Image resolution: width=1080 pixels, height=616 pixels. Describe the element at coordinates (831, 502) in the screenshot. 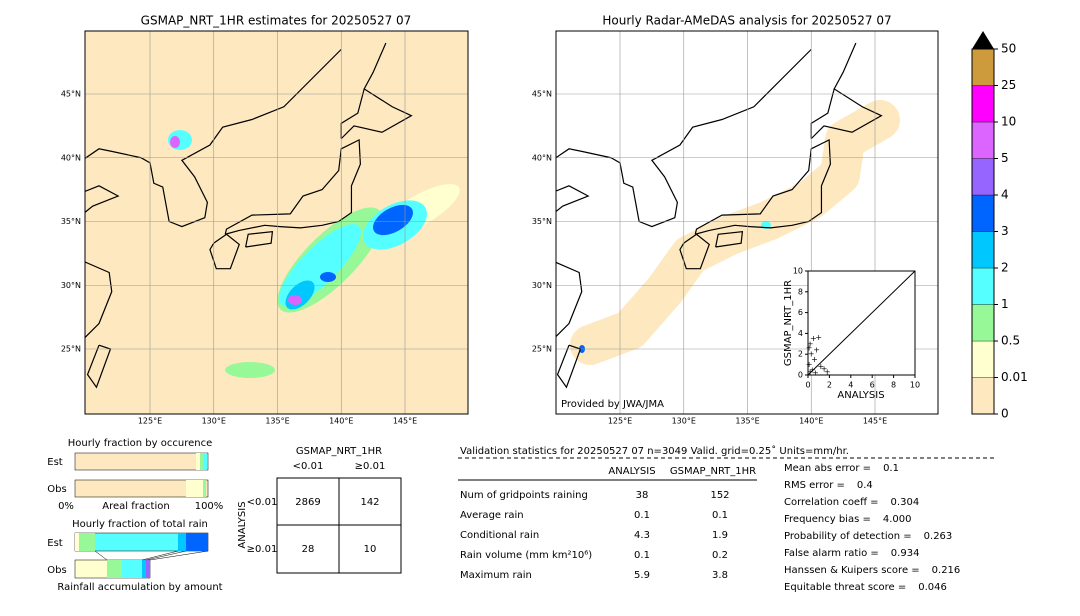

I see `score-label: Correlation coeff =` at that location.